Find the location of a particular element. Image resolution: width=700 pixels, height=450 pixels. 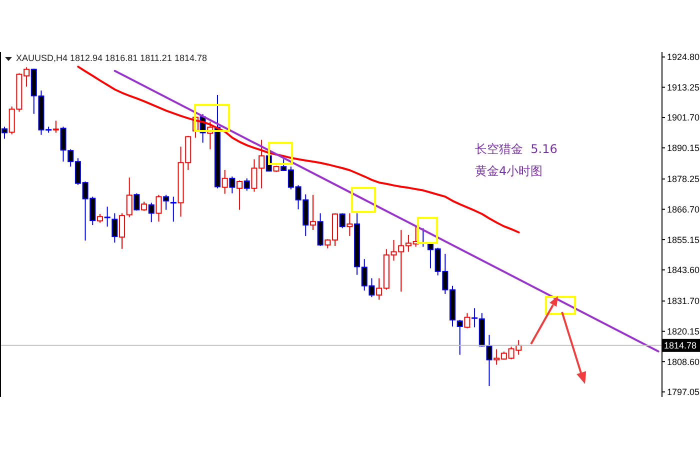

y-tick-label: 1913.25 is located at coordinates (683, 87).